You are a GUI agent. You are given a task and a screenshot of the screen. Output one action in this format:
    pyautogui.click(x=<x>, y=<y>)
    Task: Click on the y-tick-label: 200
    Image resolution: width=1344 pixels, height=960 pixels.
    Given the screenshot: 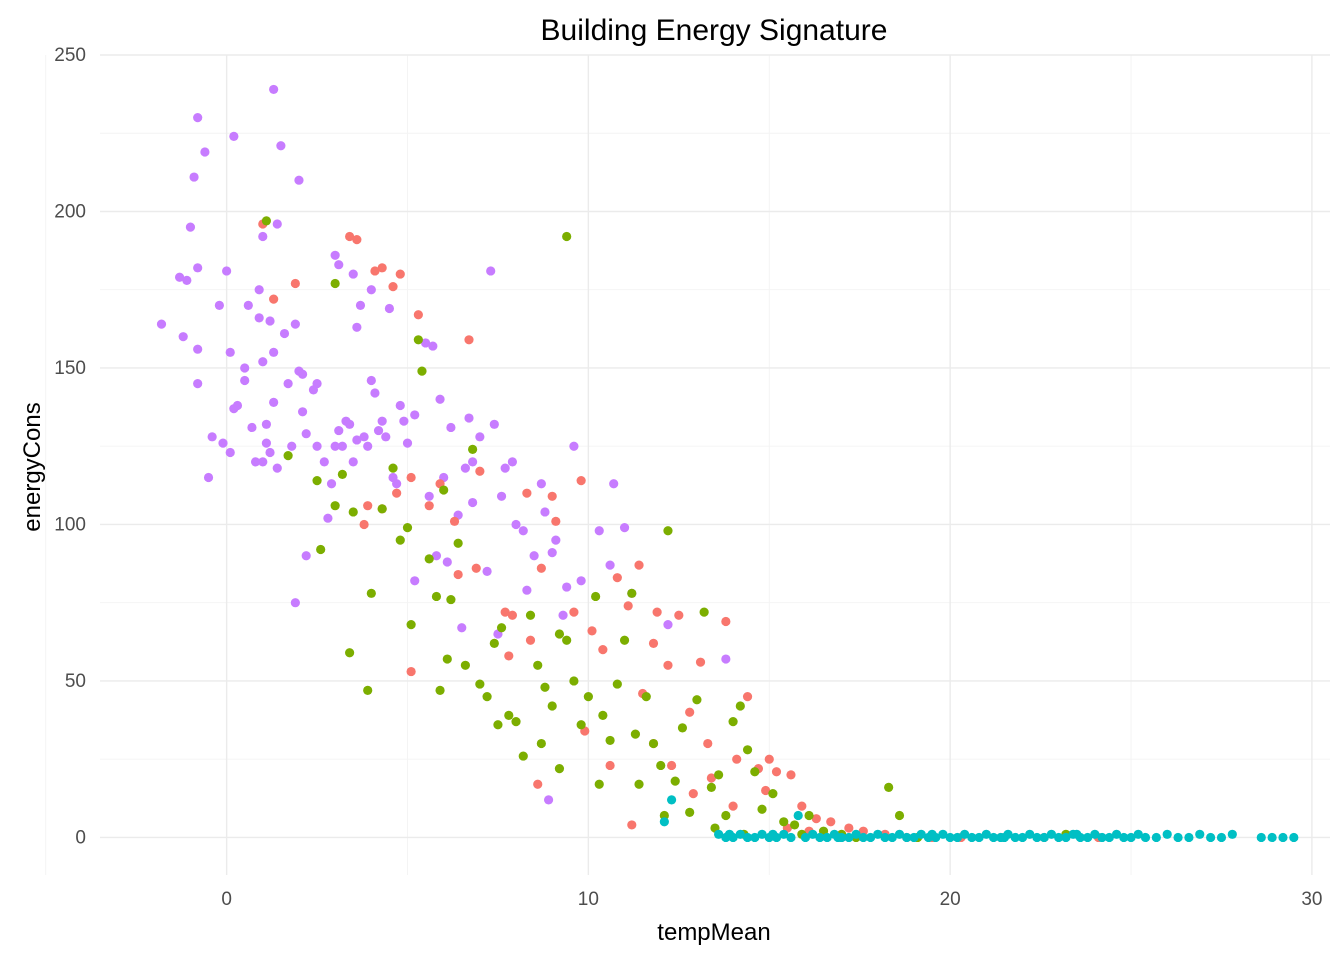 What is the action you would take?
    pyautogui.click(x=70, y=211)
    